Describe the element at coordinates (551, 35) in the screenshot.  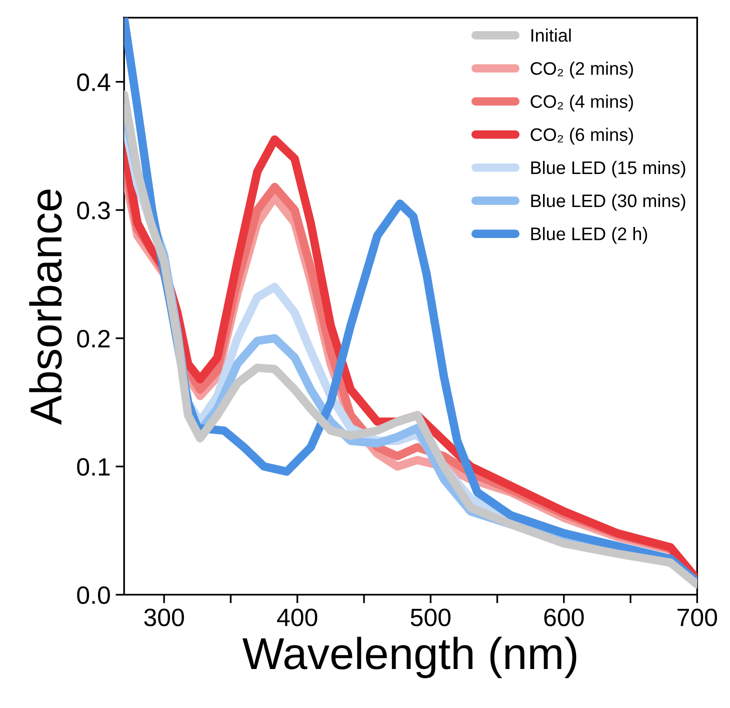
I see `legend-label: Initial` at that location.